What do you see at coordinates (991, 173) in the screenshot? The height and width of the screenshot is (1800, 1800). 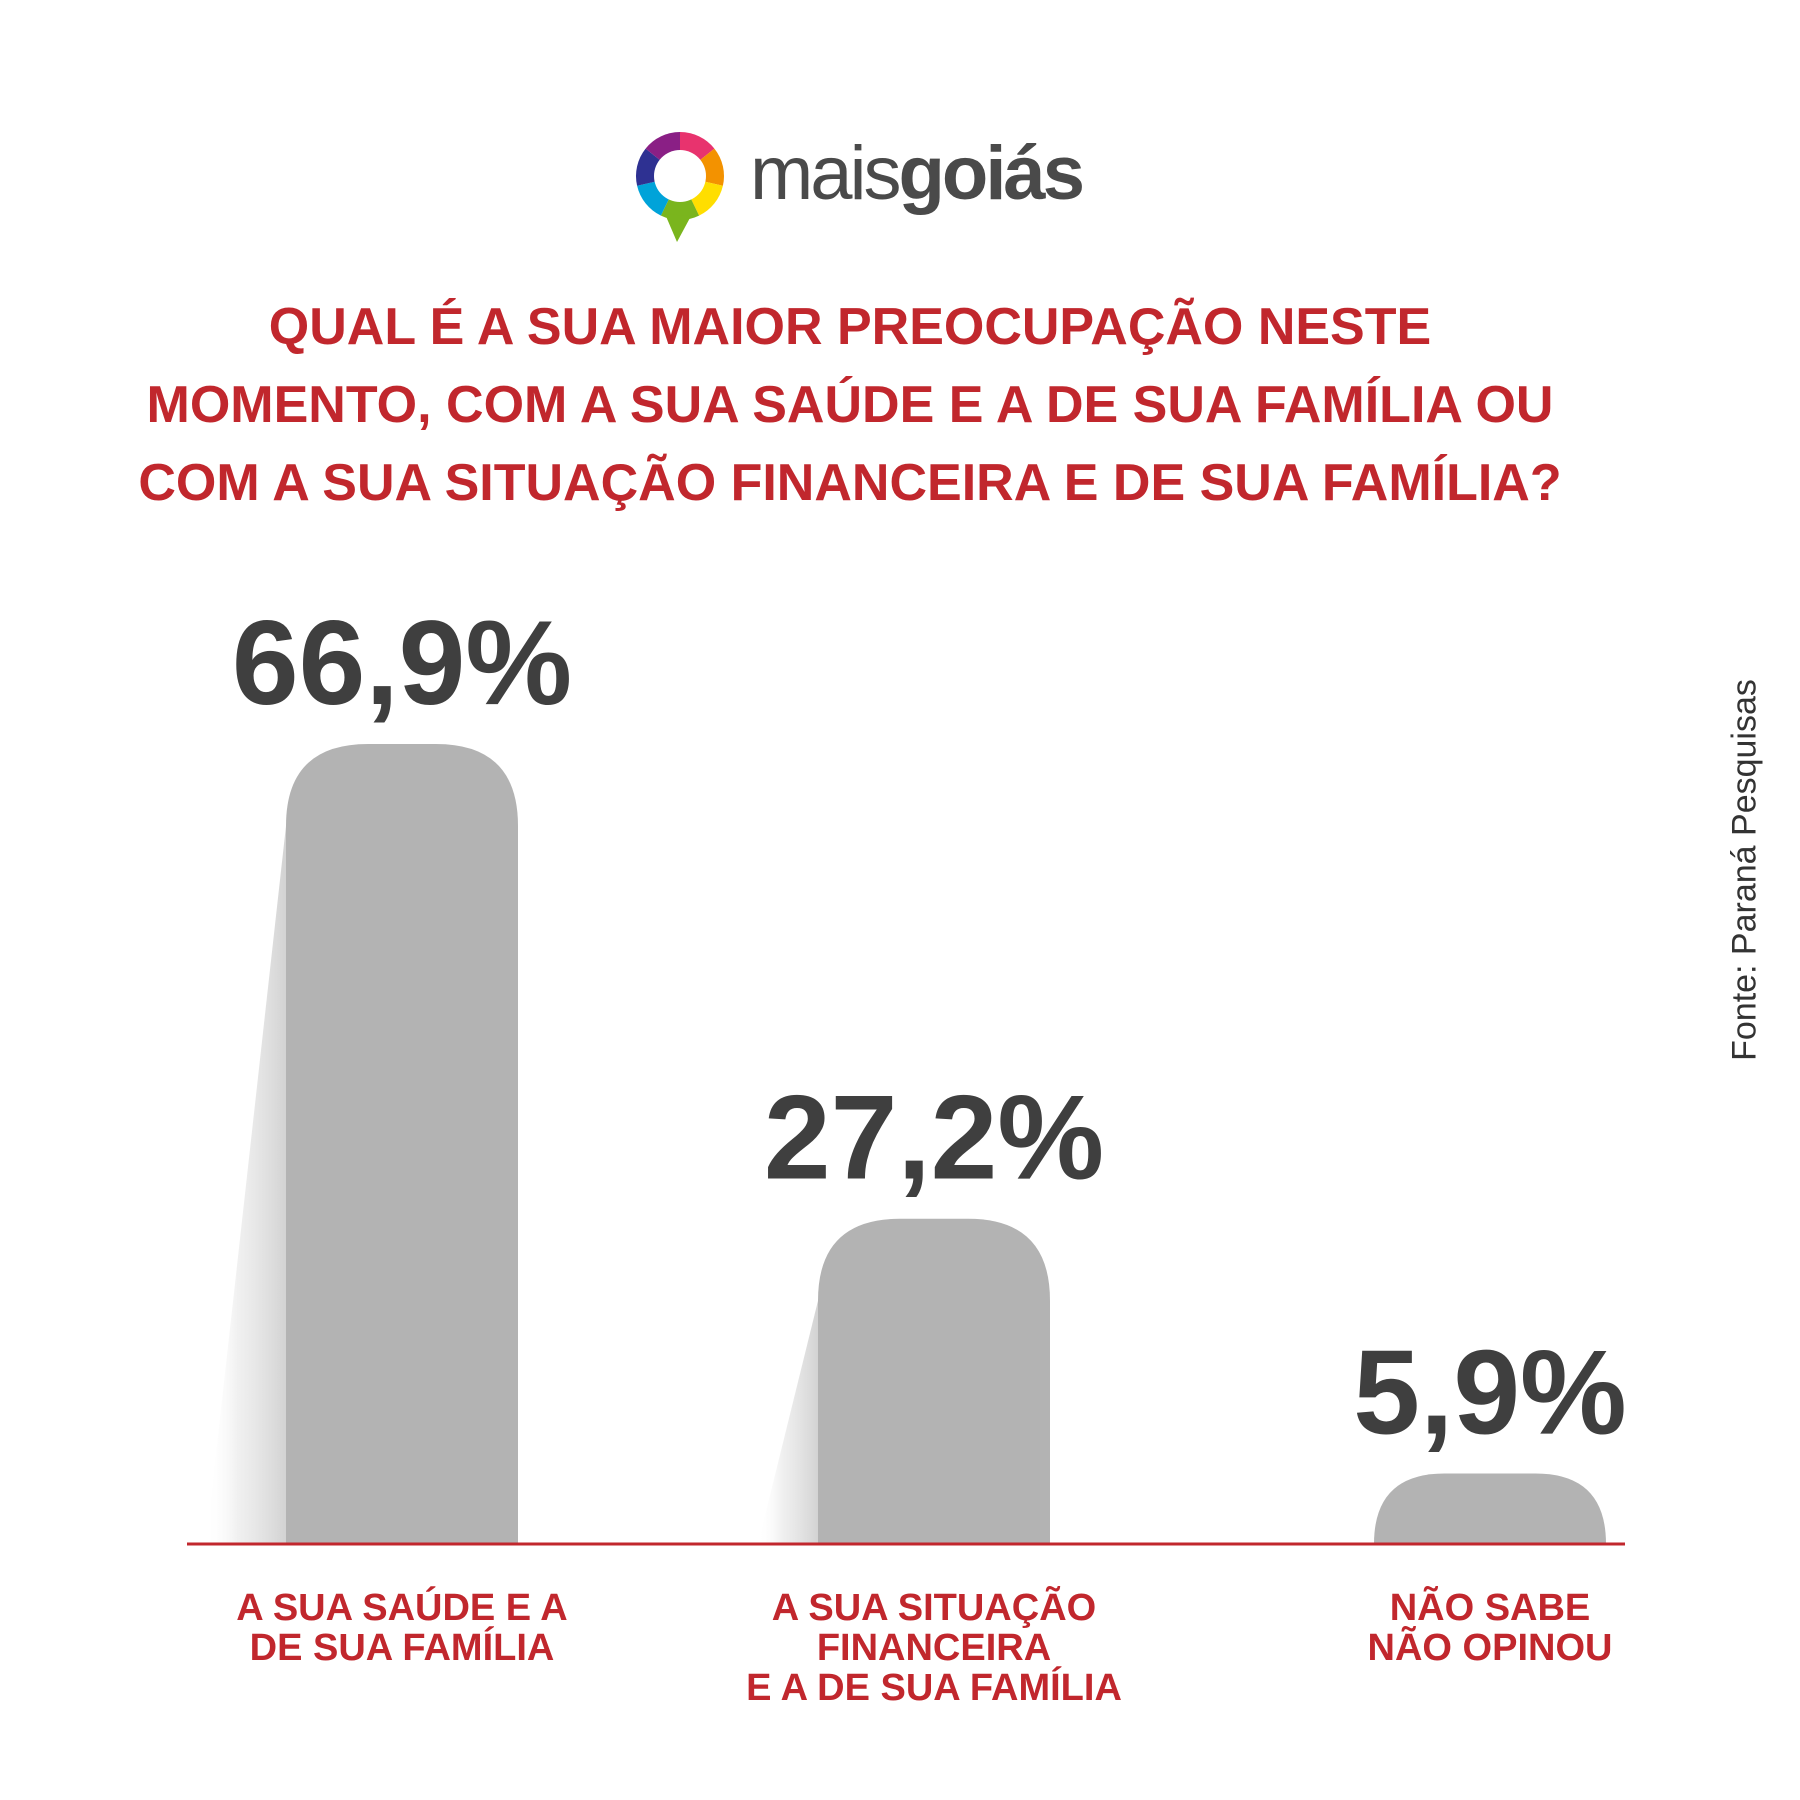 I see `logo-text-bold: goiás` at bounding box center [991, 173].